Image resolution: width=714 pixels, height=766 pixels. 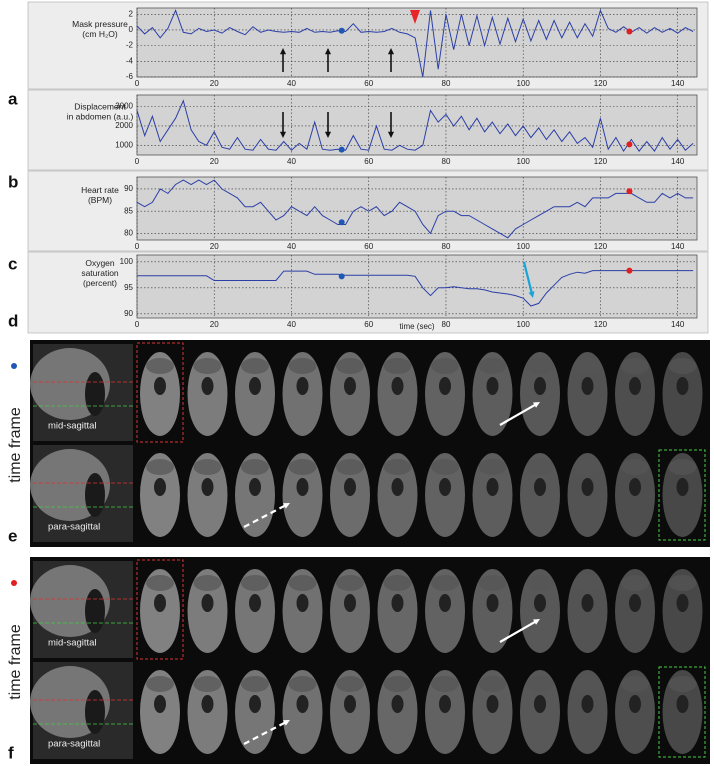 I want to click on y-tick-label: 0, so click(x=131, y=29).